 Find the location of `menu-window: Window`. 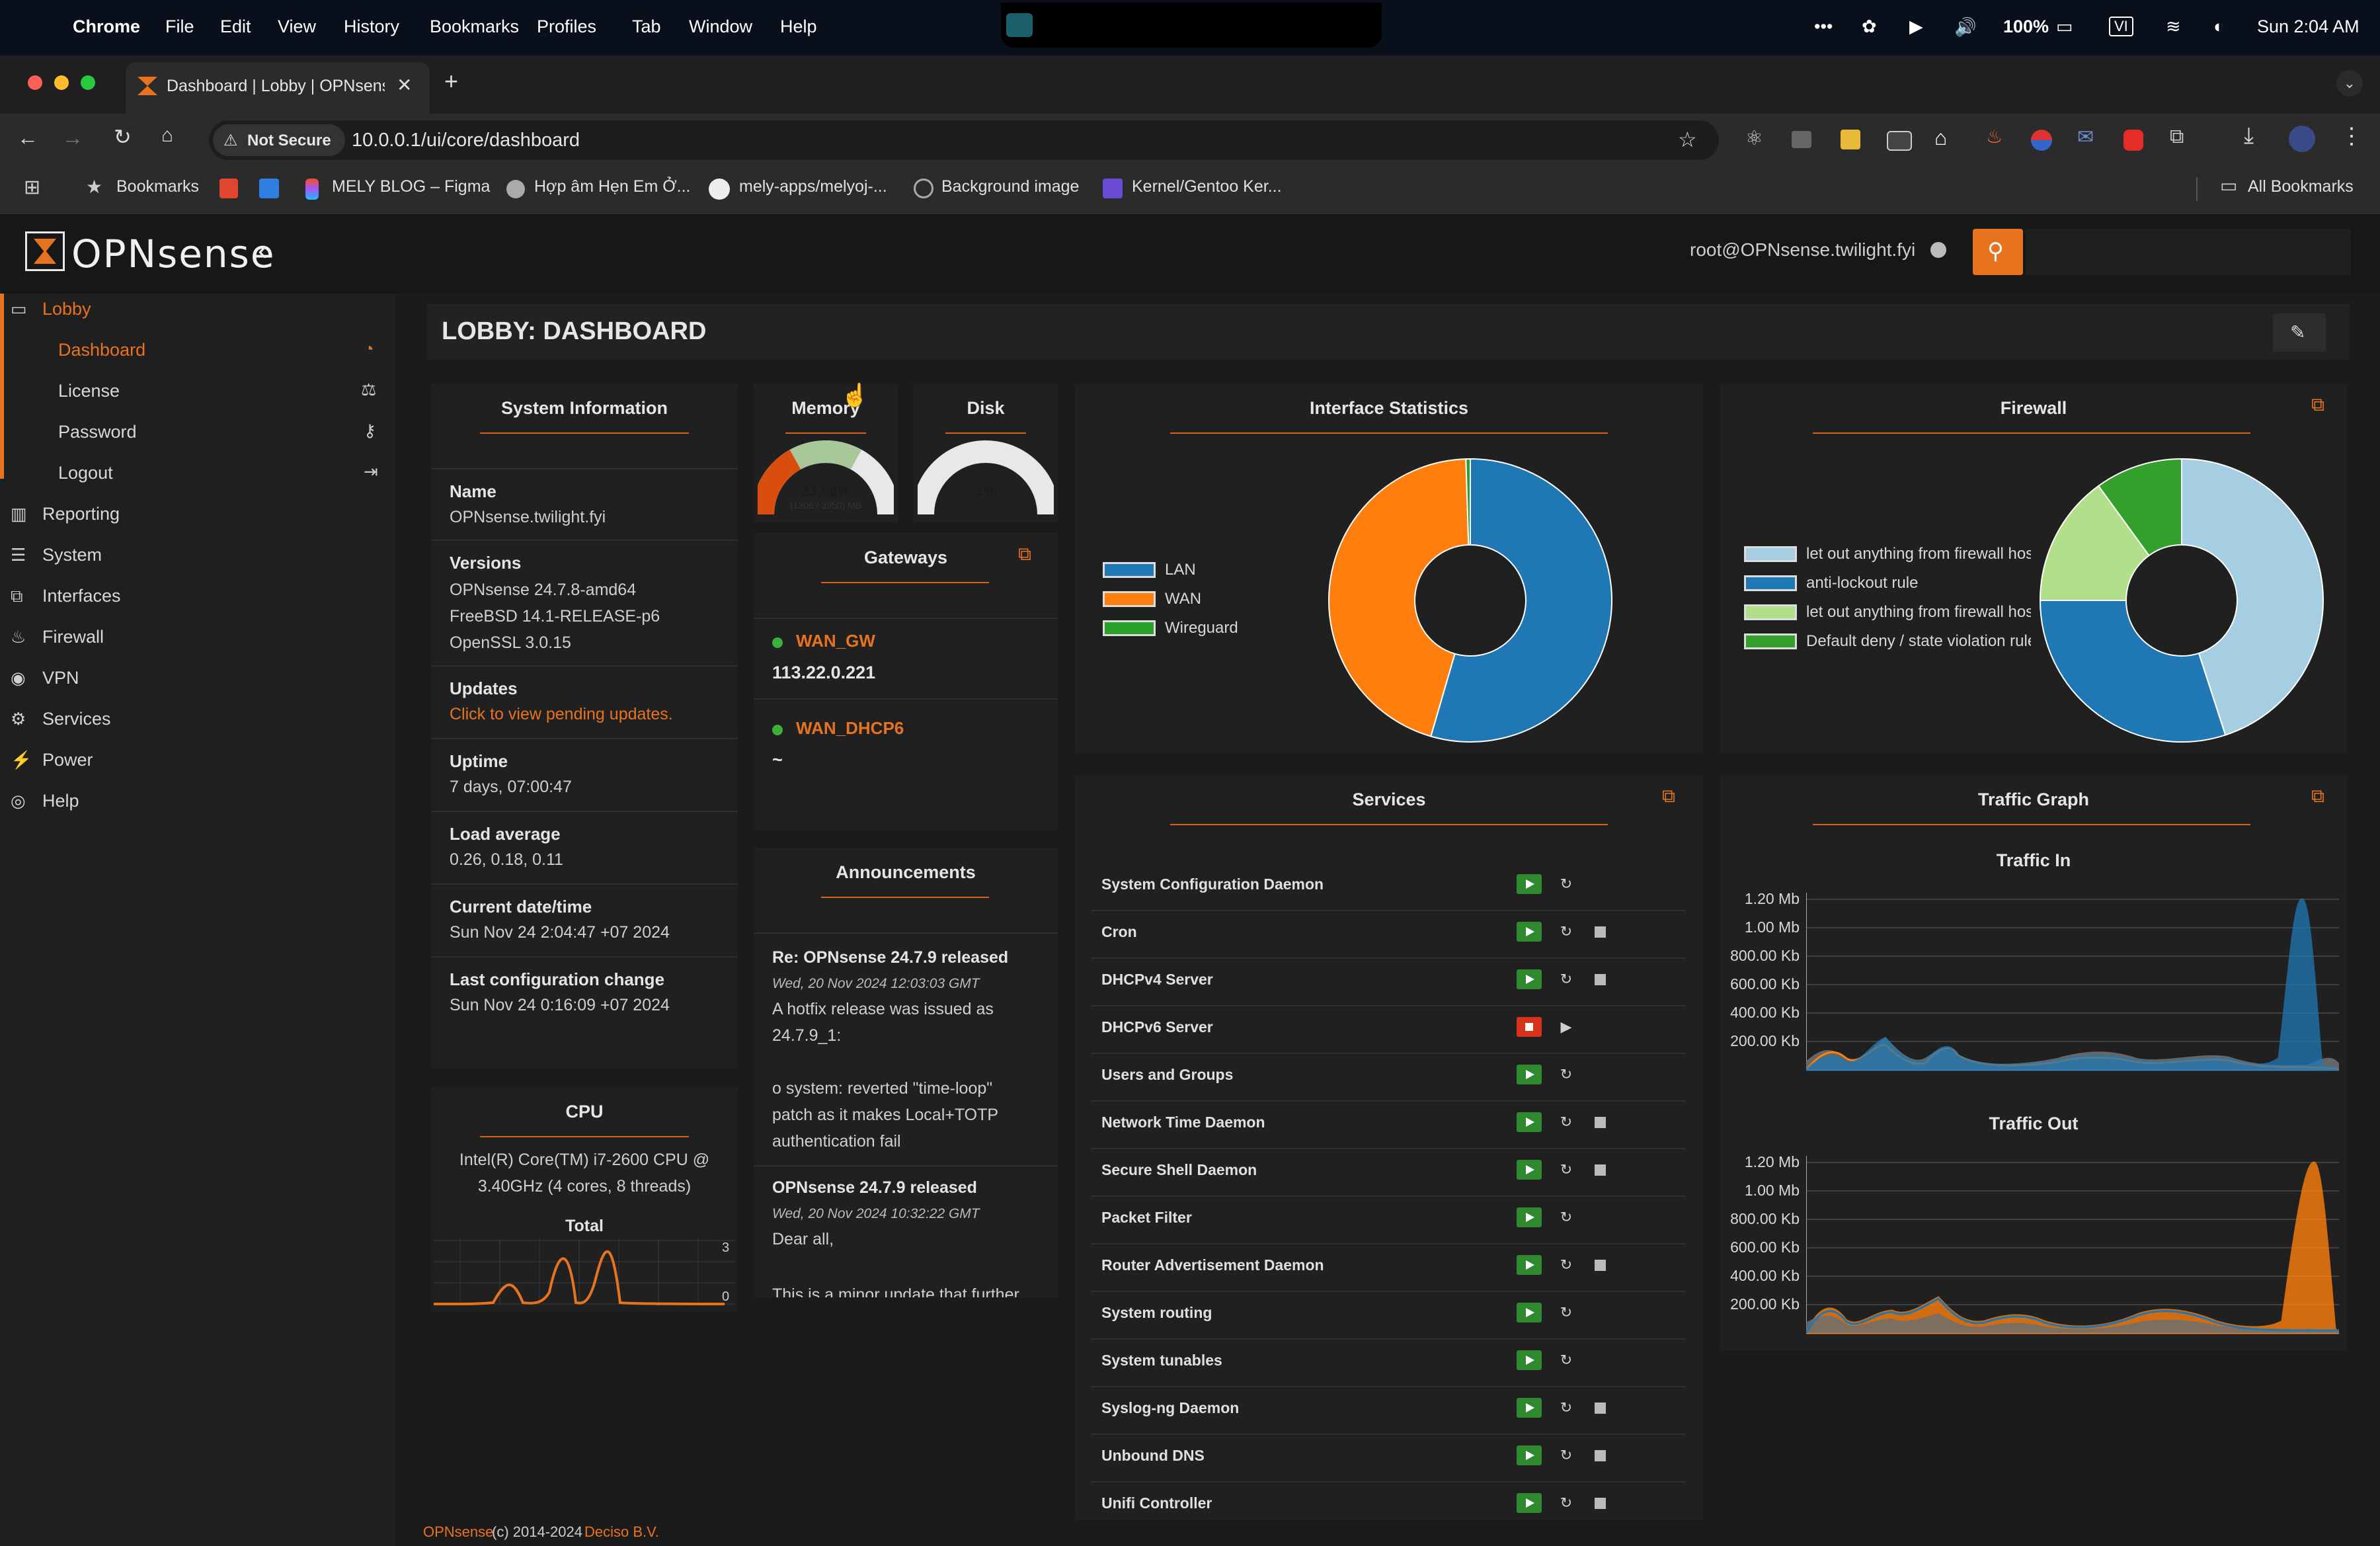

menu-window: Window is located at coordinates (721, 26).